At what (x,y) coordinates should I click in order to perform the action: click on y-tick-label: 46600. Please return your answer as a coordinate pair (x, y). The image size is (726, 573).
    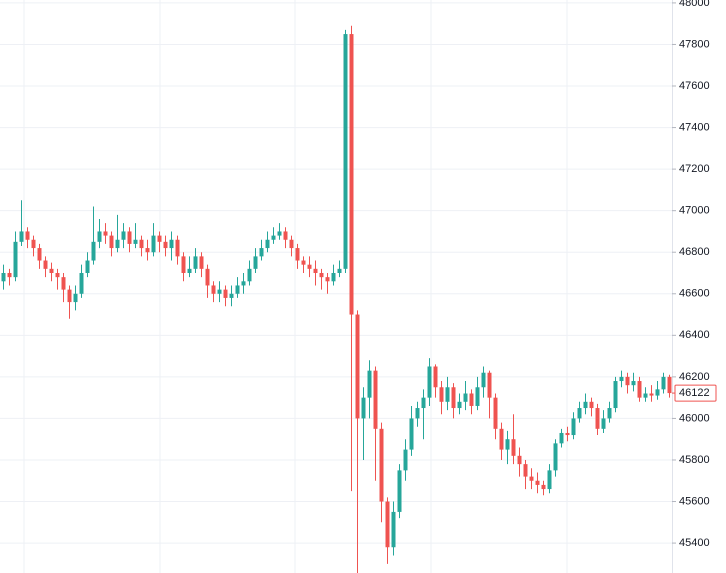
    Looking at the image, I should click on (694, 294).